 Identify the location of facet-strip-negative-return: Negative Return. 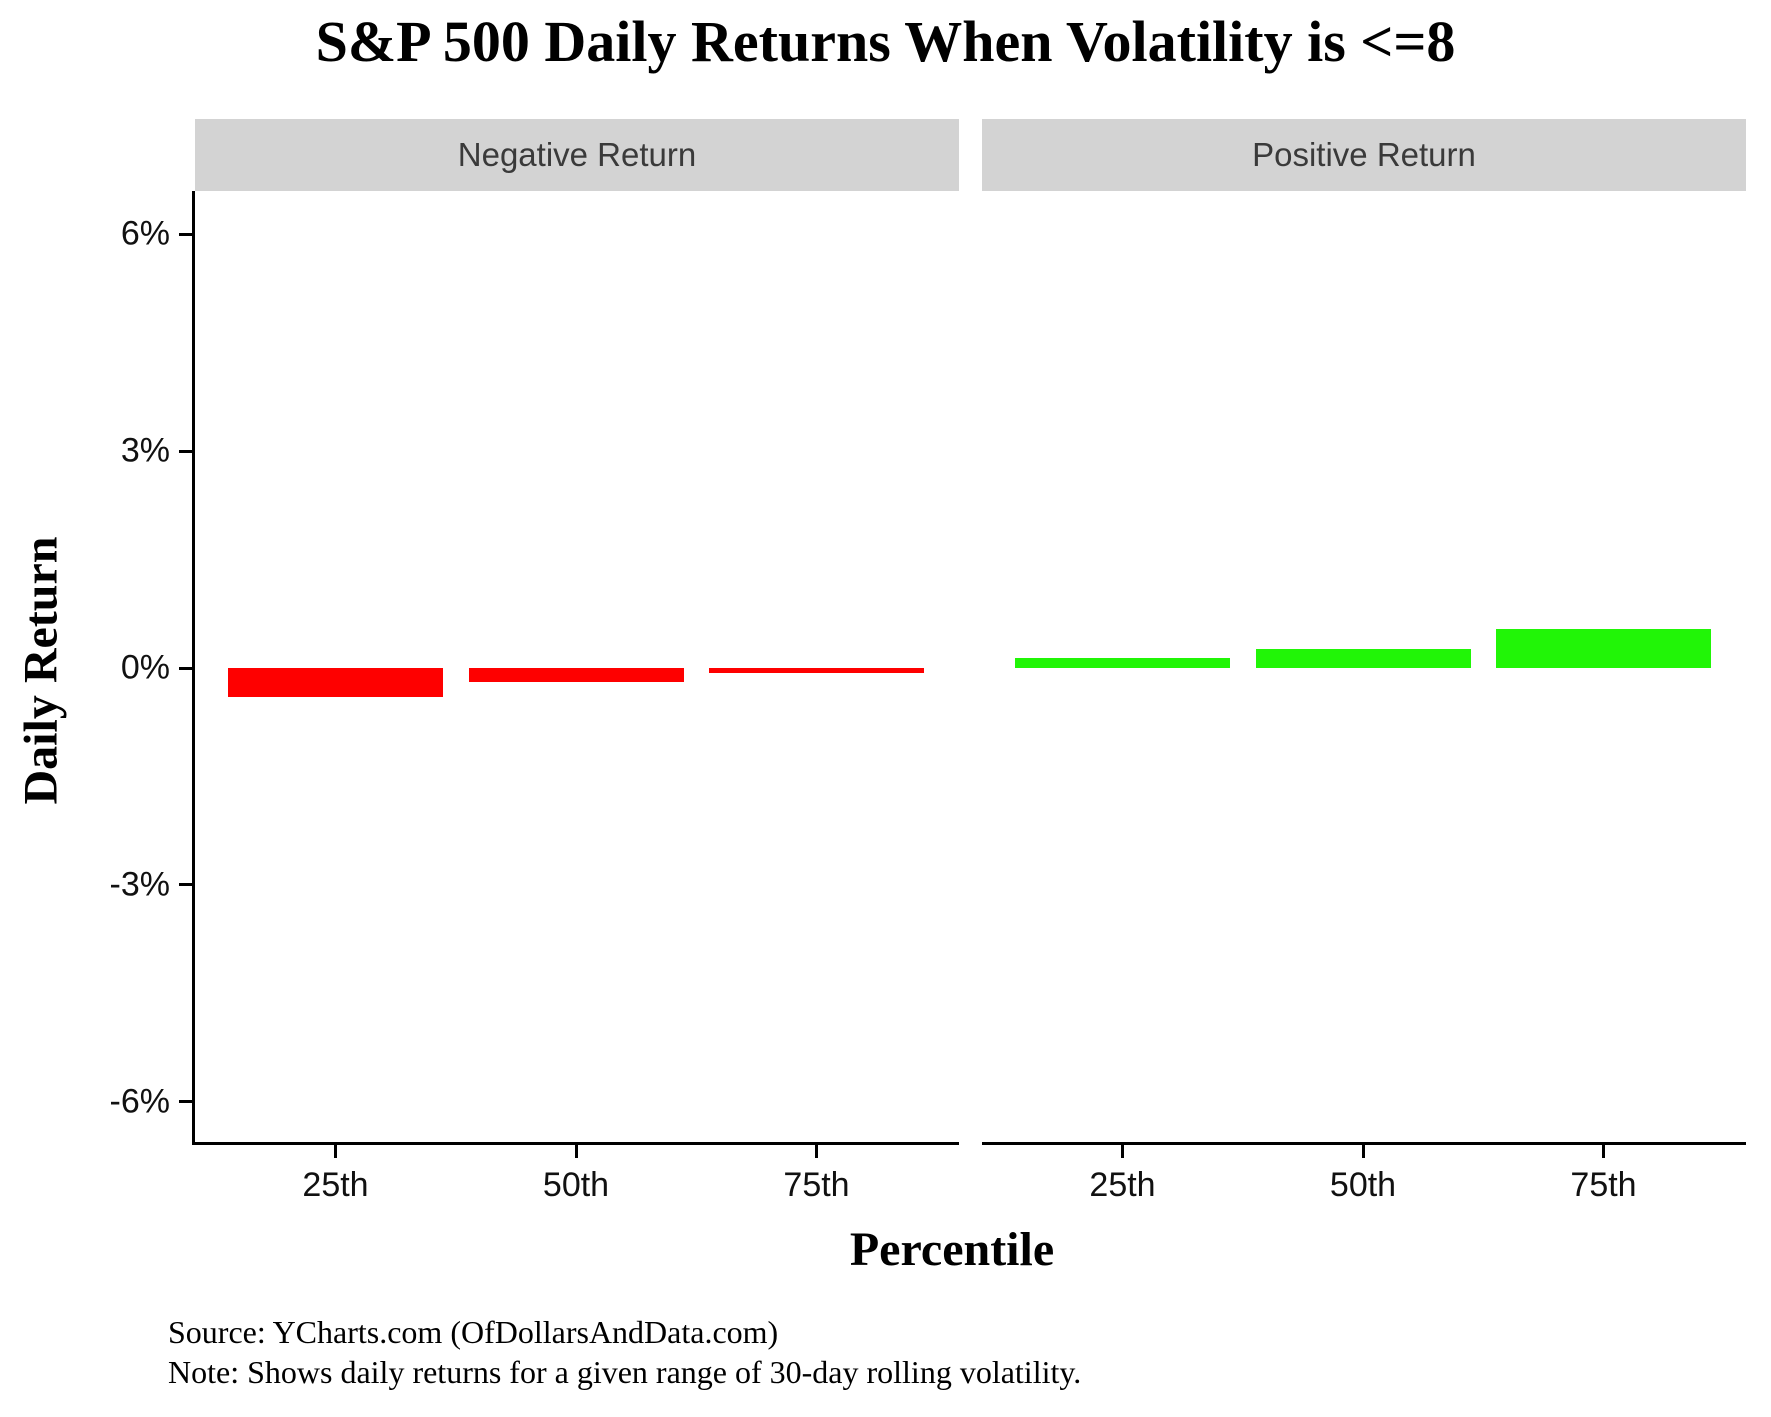
(577, 155).